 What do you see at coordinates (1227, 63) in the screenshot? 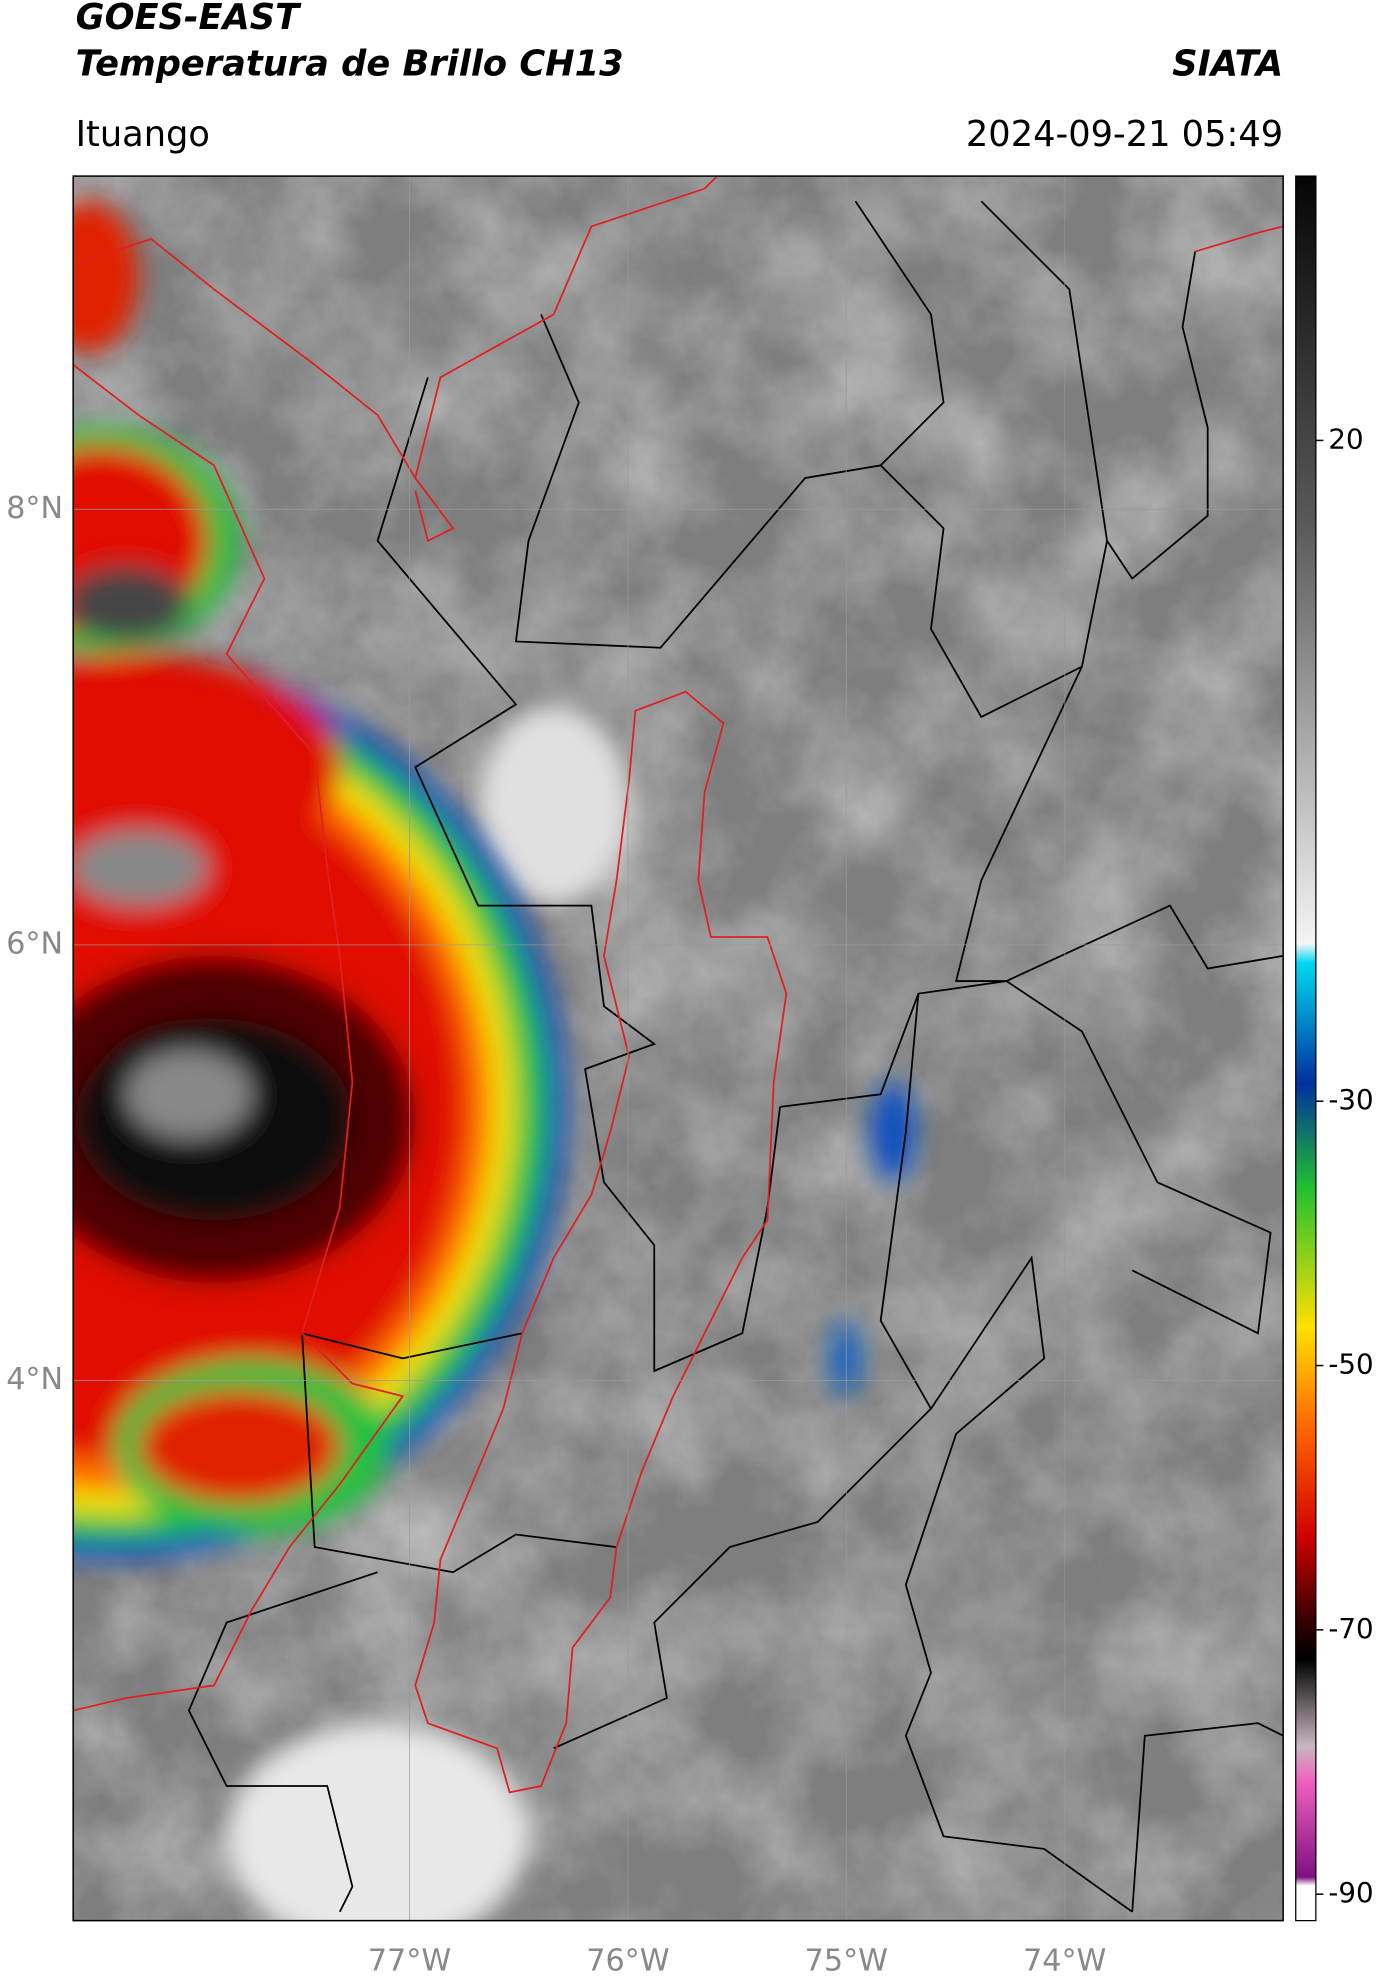
I see `agency: SIATA` at bounding box center [1227, 63].